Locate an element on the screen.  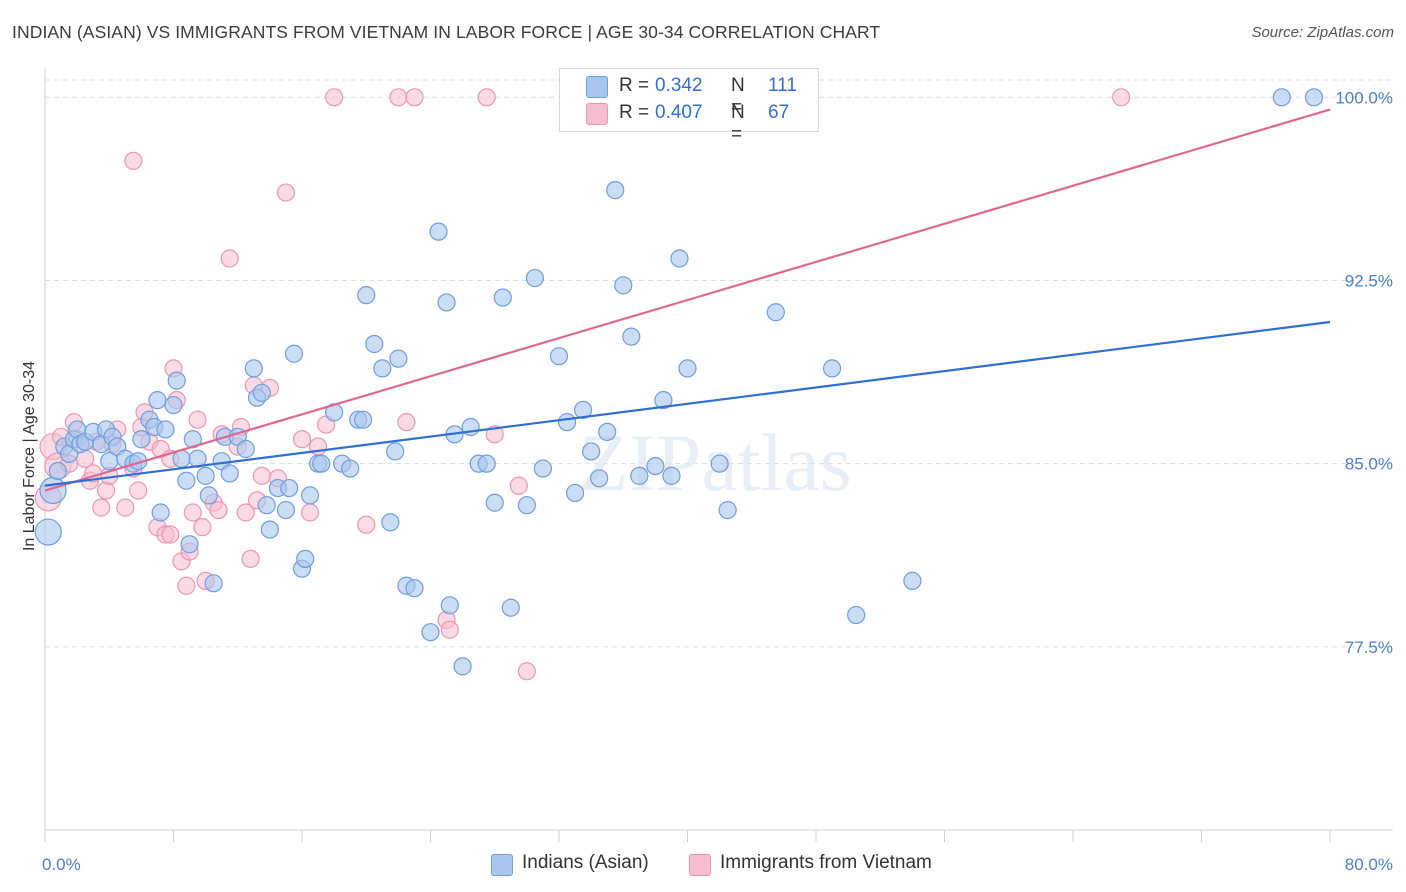
series-swatch-blue is located at coordinates (502, 865).